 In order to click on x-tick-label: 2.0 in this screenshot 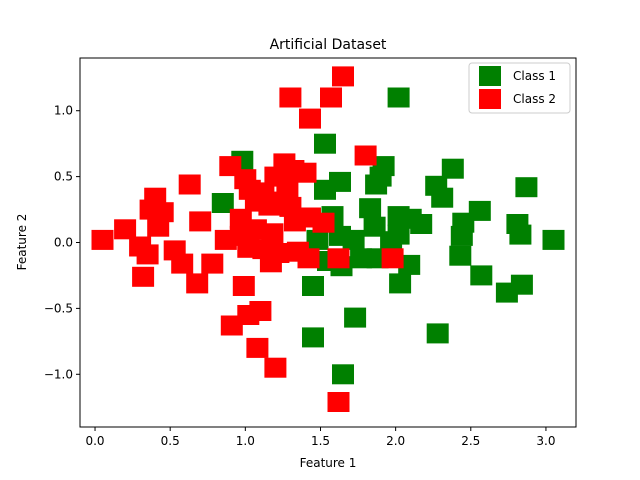, I will do `click(395, 441)`.